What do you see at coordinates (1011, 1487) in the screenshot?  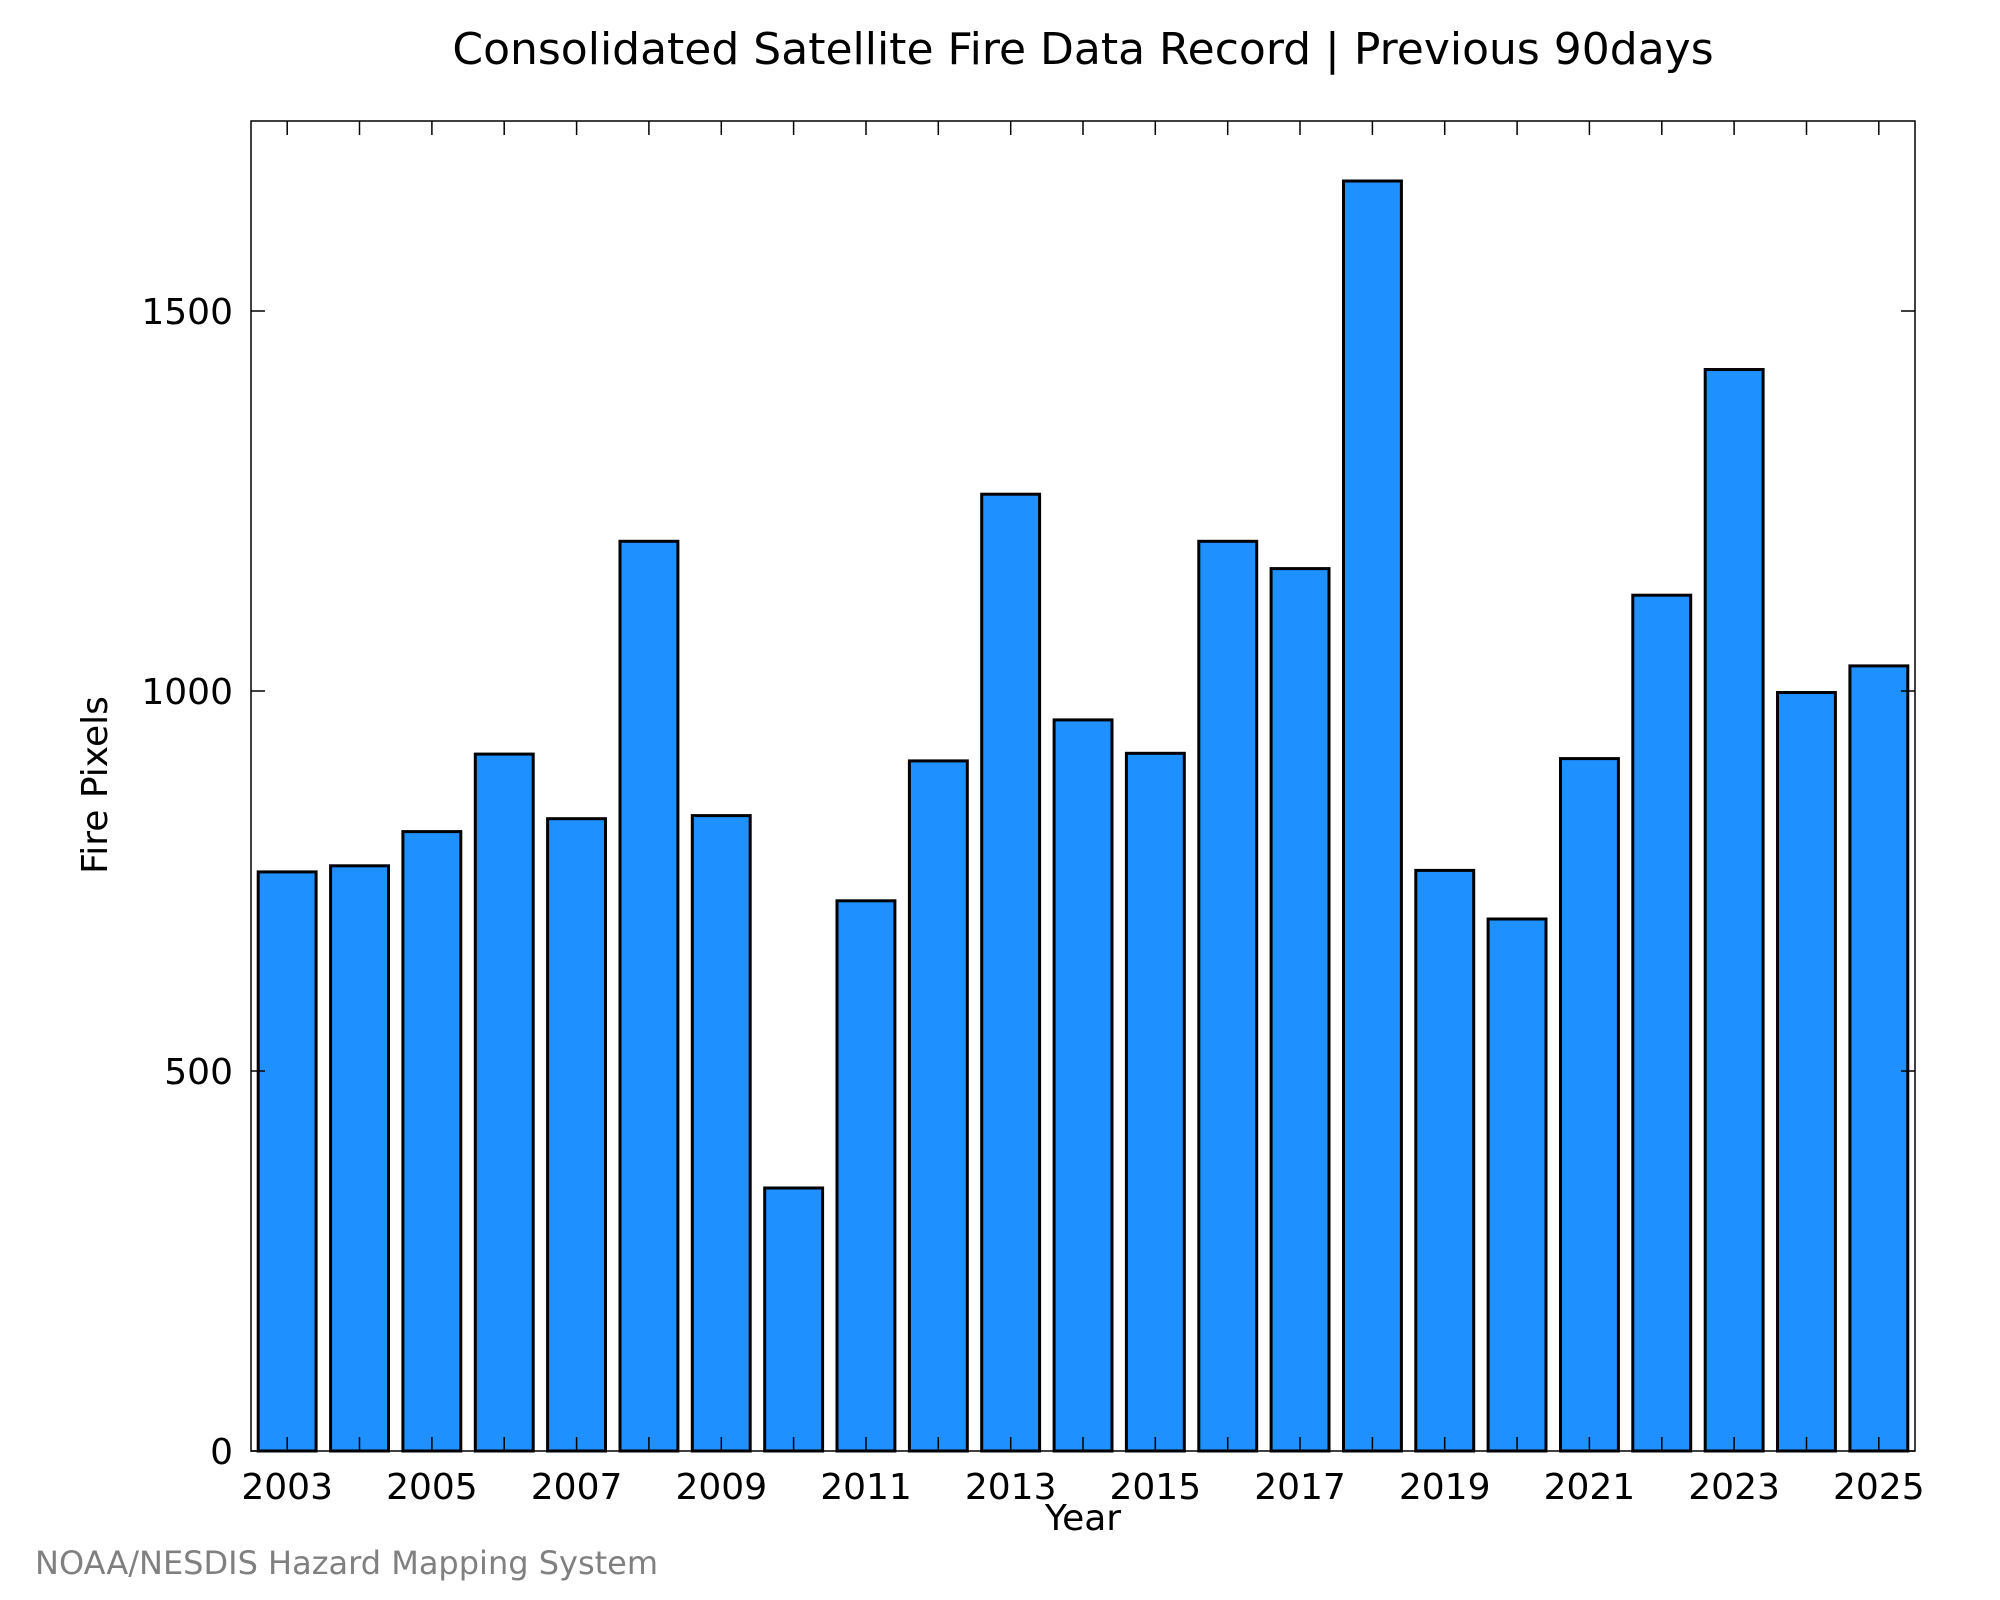 I see `x-tick-label-2013: 2013` at bounding box center [1011, 1487].